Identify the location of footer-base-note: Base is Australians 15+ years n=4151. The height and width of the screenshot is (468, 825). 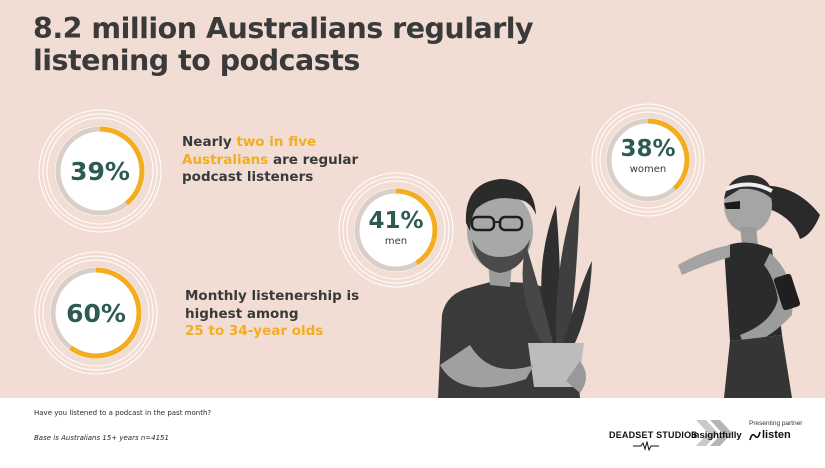
(101, 438).